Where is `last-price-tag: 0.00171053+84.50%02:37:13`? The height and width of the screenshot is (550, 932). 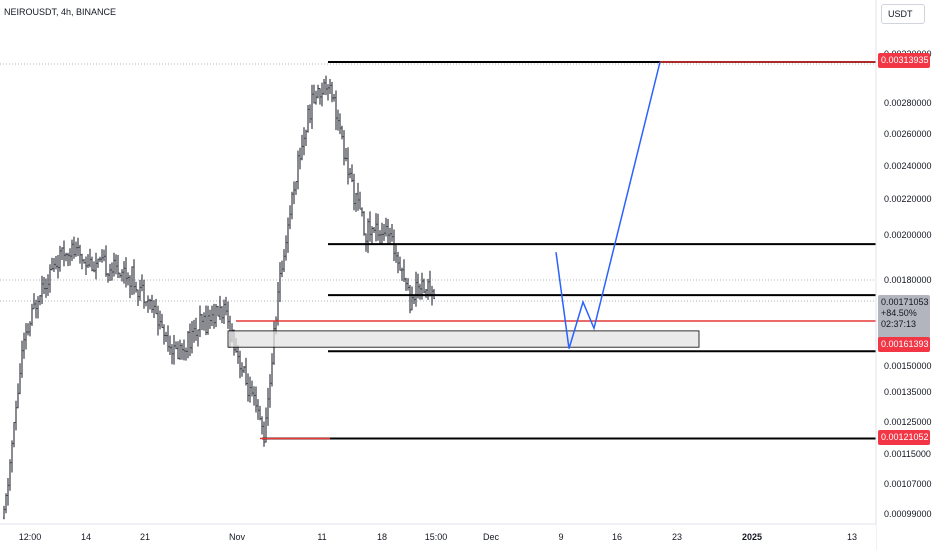
last-price-tag: 0.00171053+84.50%02:37:13 is located at coordinates (904, 318).